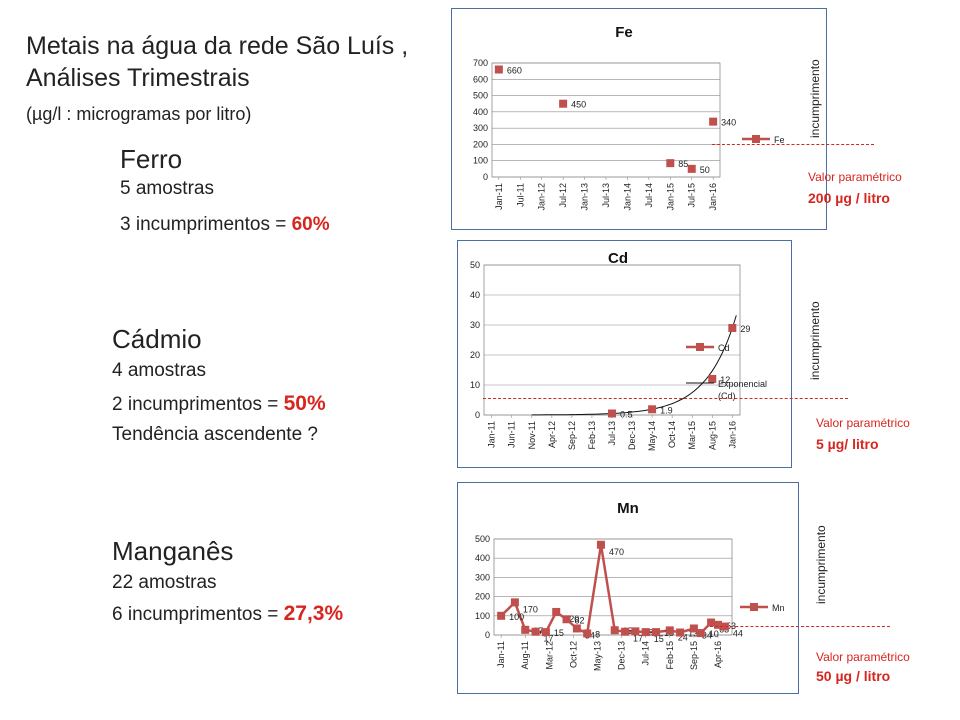 Image resolution: width=960 pixels, height=720 pixels. What do you see at coordinates (847, 444) in the screenshot?
I see `cd-param-value: 5 µg/ litro` at bounding box center [847, 444].